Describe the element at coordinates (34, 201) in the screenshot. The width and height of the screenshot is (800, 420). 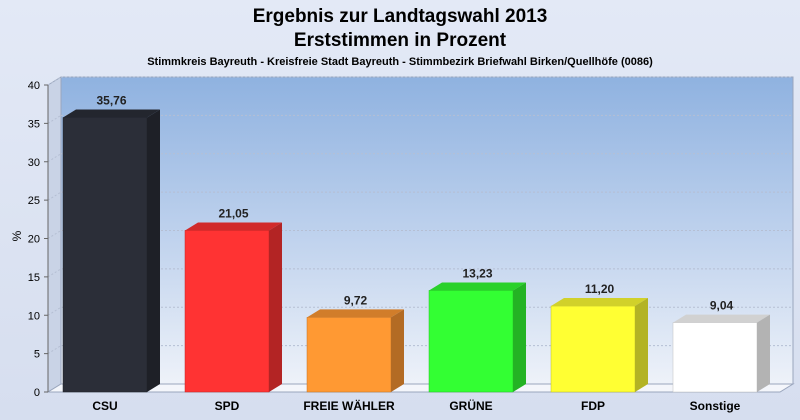
I see `y-tick-label: 25` at that location.